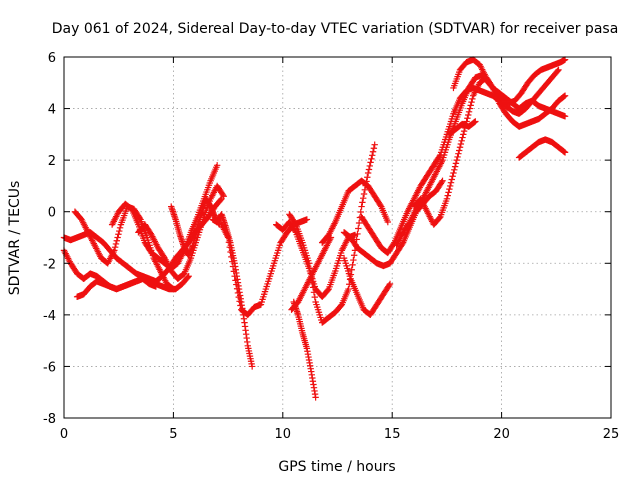  What do you see at coordinates (336, 467) in the screenshot?
I see `x-axis-title: GPS time / hours` at bounding box center [336, 467].